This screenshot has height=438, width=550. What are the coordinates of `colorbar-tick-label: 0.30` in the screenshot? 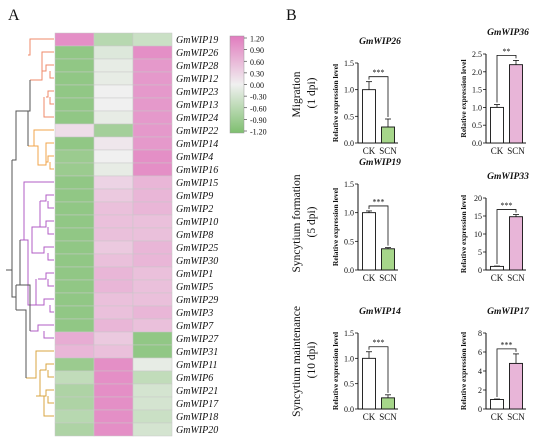 It's located at (257, 73).